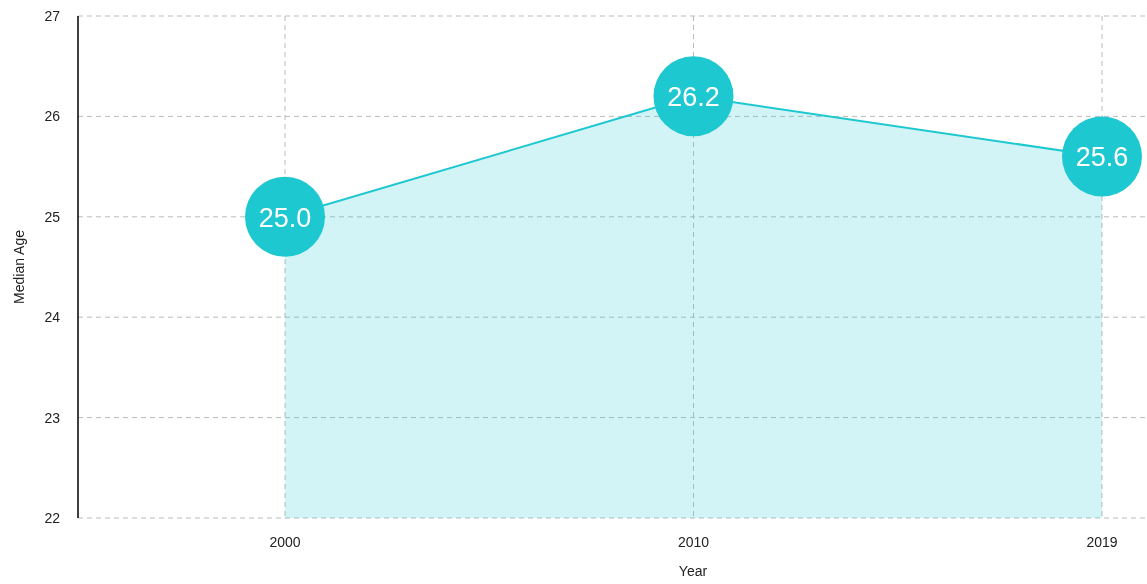  I want to click on y-tick-label: 24, so click(52, 317).